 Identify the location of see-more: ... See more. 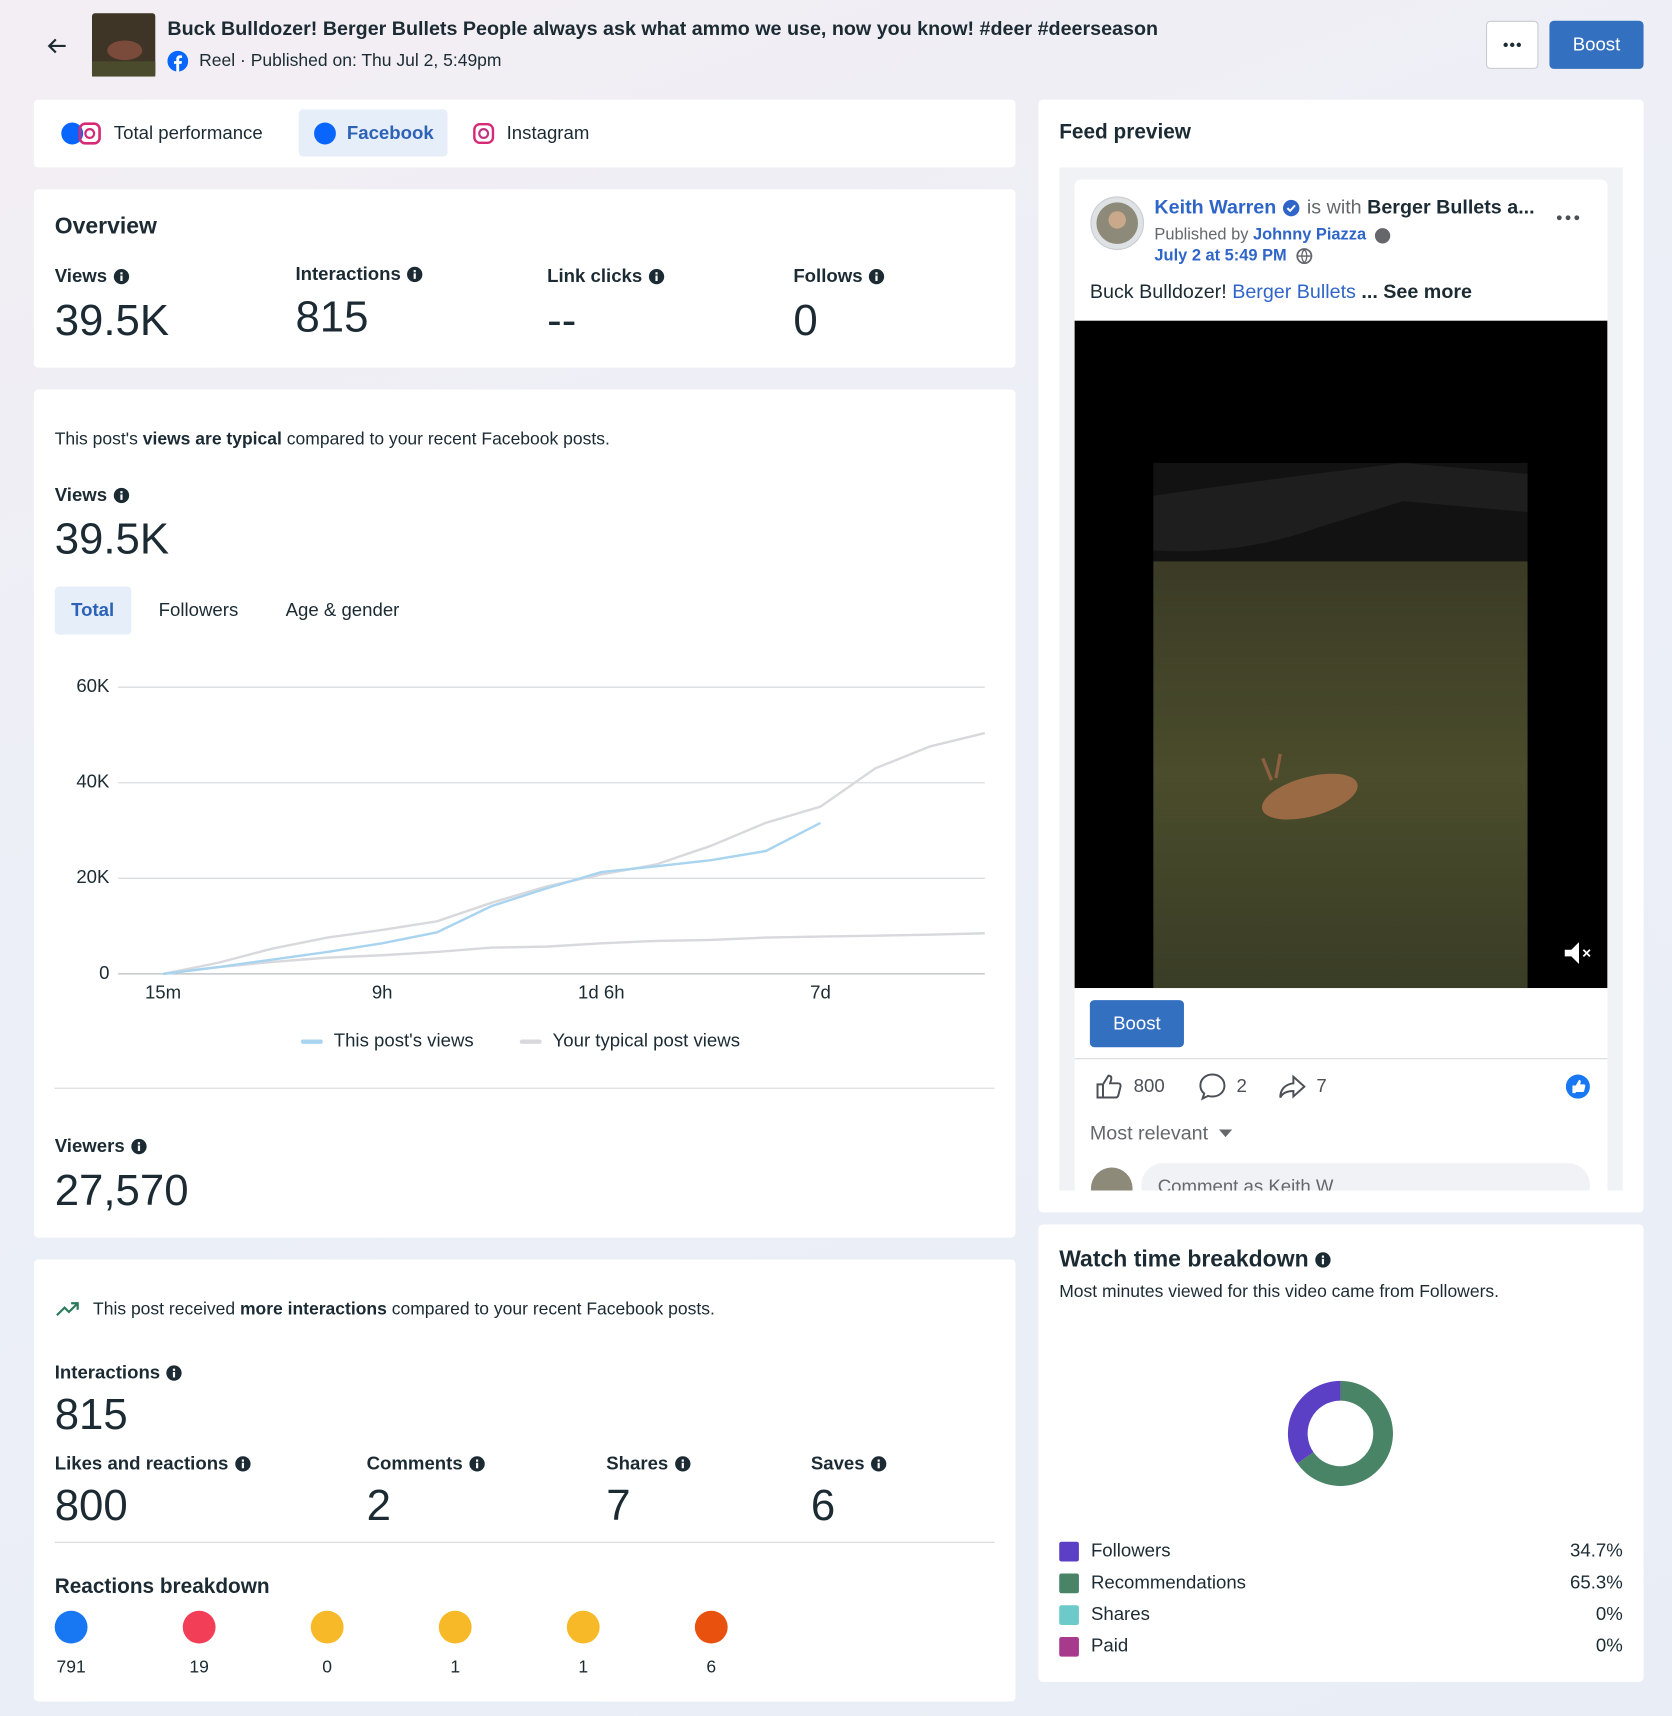
(1416, 291).